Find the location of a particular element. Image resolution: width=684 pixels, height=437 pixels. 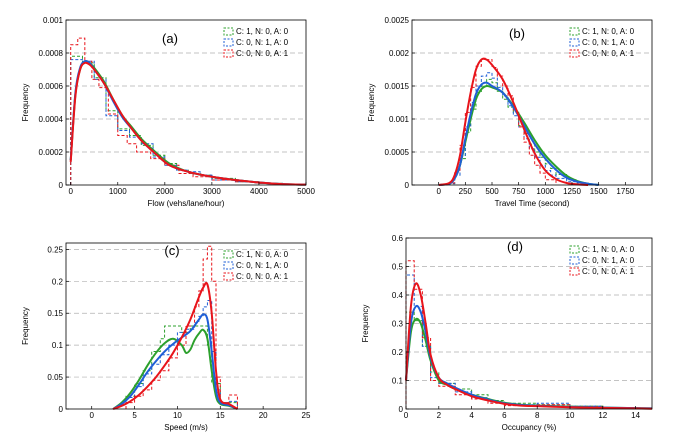

y-tick-label: 0.05 is located at coordinates (55, 377).